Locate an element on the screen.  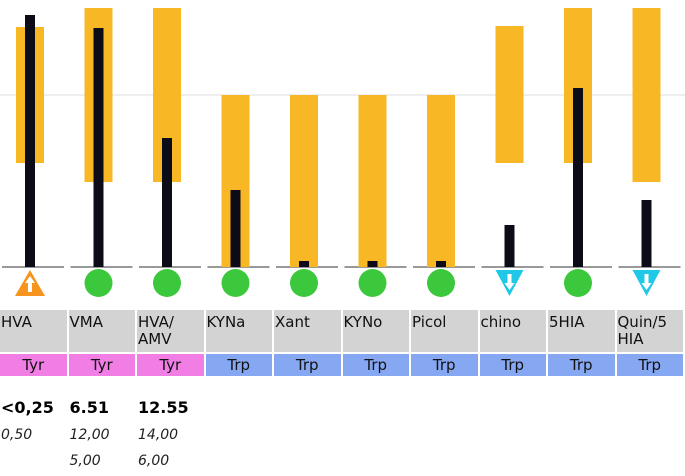
analyte-label: chino is located at coordinates (512, 331).